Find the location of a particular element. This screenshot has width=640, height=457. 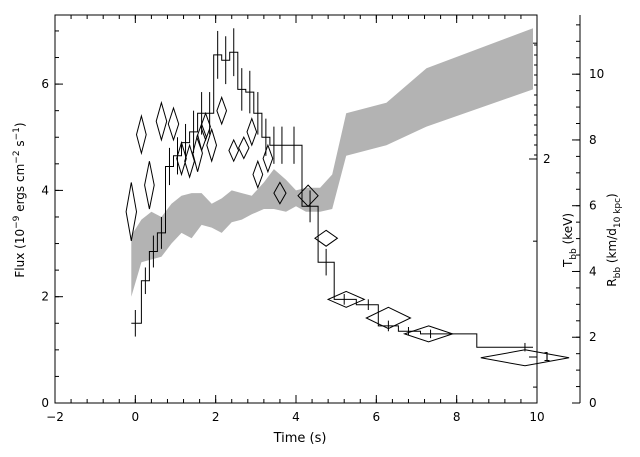

left-tick-label: 4 is located at coordinates (45, 190).